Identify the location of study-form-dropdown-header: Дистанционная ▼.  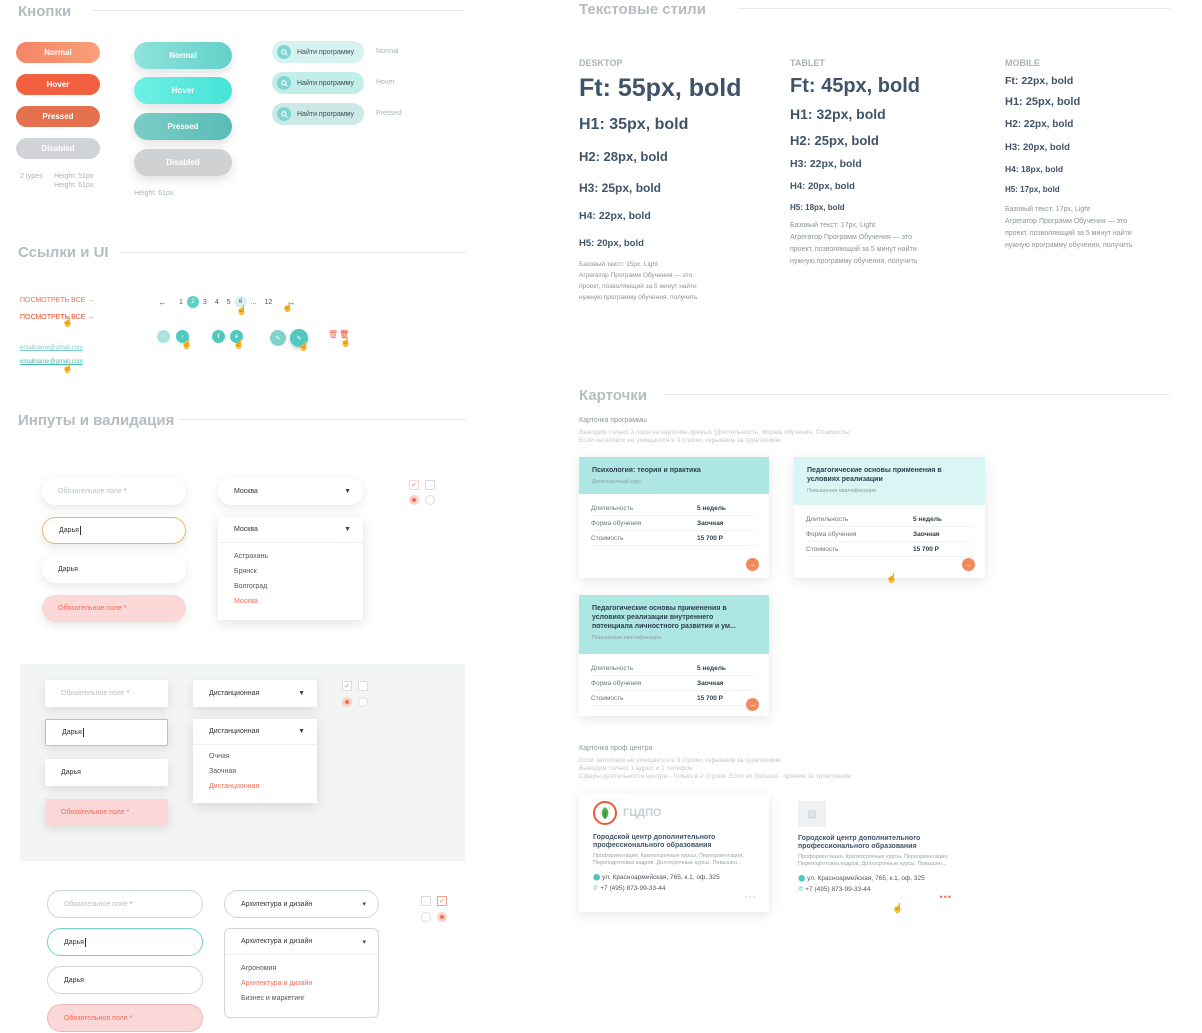
(255, 732).